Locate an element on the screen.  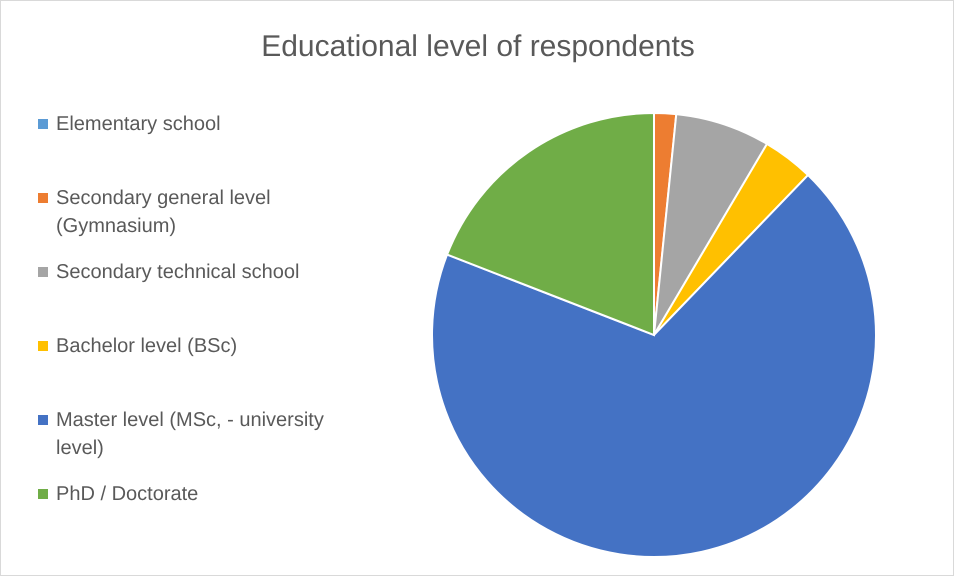
chart-title: Educational level of respondents is located at coordinates (478, 47).